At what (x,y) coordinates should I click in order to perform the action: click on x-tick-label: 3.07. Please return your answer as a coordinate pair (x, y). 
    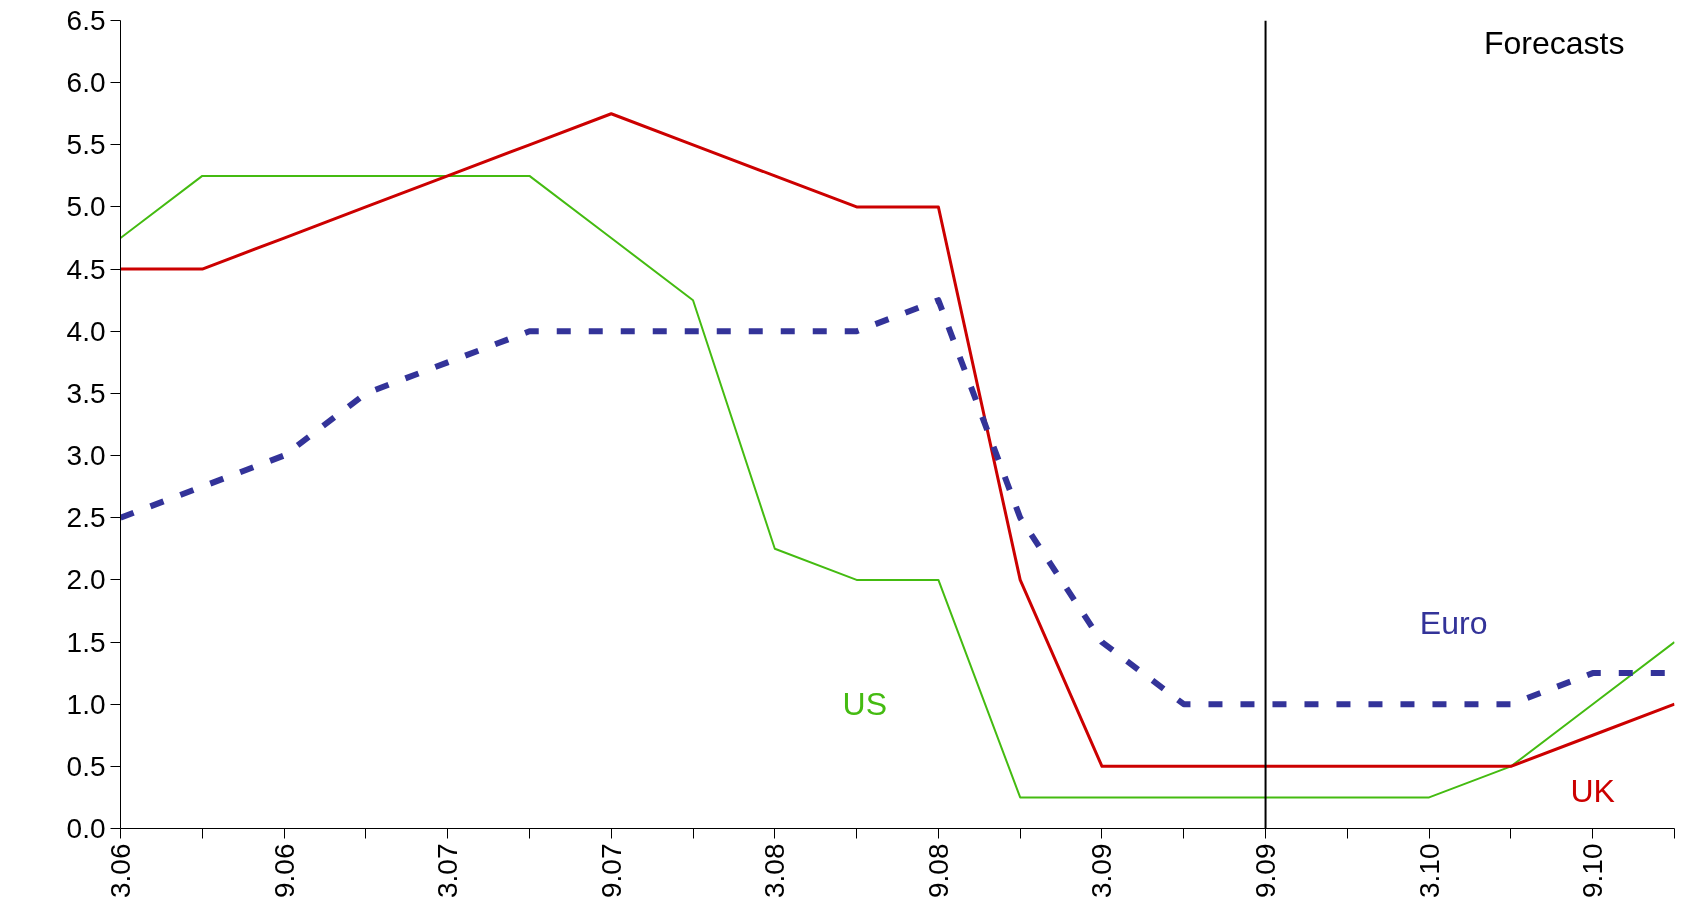
    Looking at the image, I should click on (448, 870).